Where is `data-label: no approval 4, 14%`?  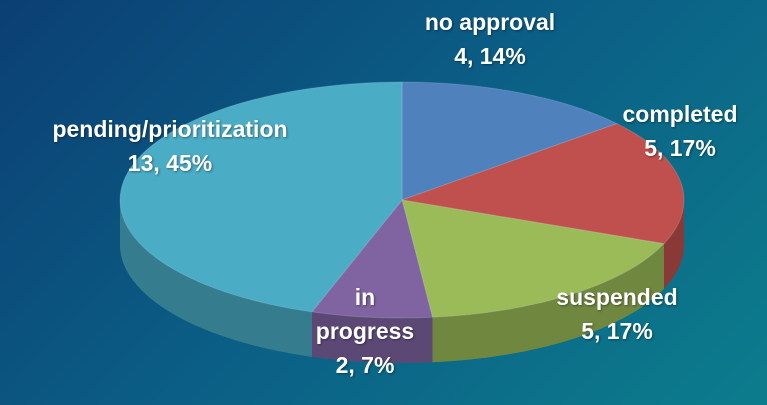 data-label: no approval 4, 14% is located at coordinates (490, 39).